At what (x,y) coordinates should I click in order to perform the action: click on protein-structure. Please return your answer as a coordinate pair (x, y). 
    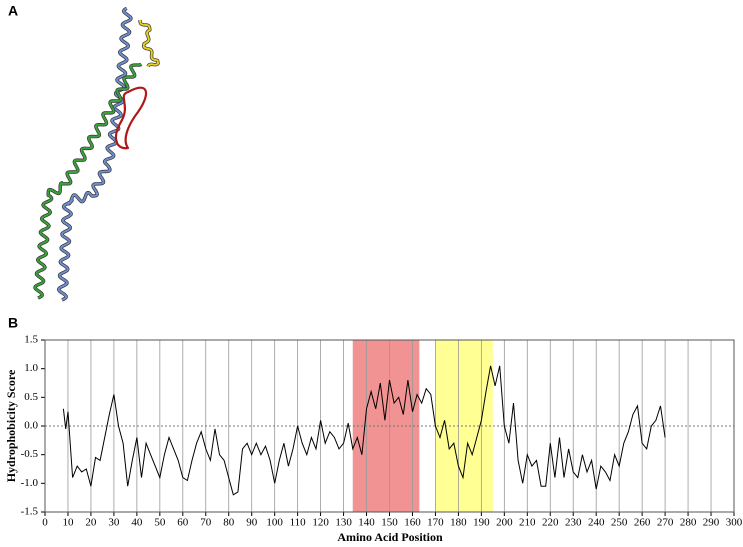
    Looking at the image, I should click on (96, 154).